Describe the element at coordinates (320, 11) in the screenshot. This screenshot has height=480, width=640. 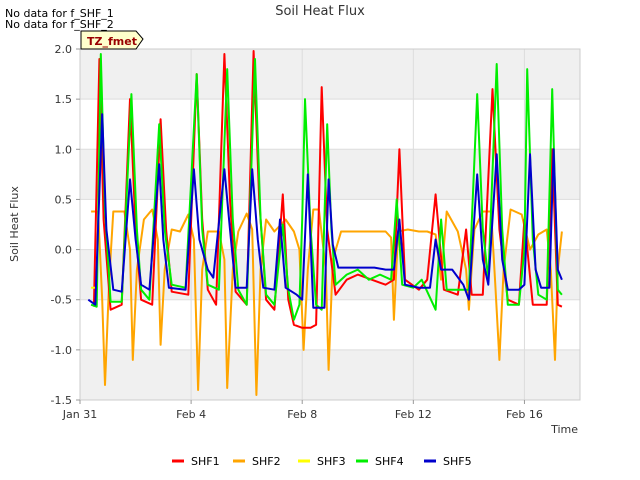
I see `chart-title: Soil Heat Flux` at that location.